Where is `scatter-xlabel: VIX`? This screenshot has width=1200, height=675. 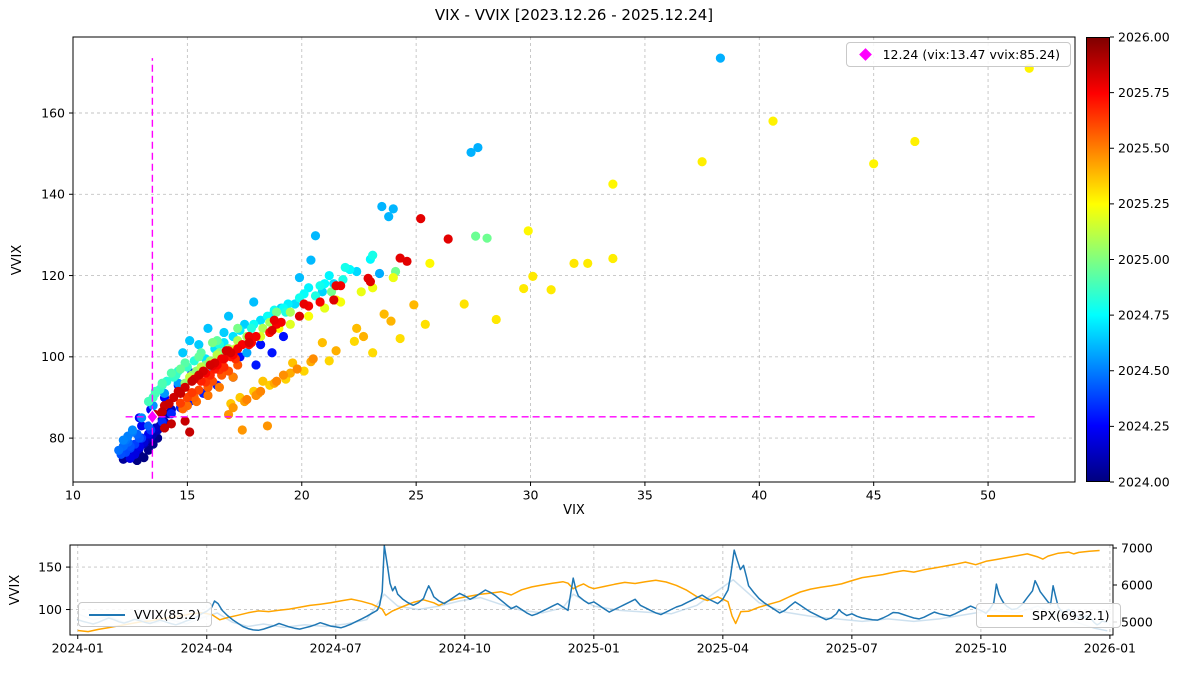
scatter-xlabel: VIX is located at coordinates (574, 510).